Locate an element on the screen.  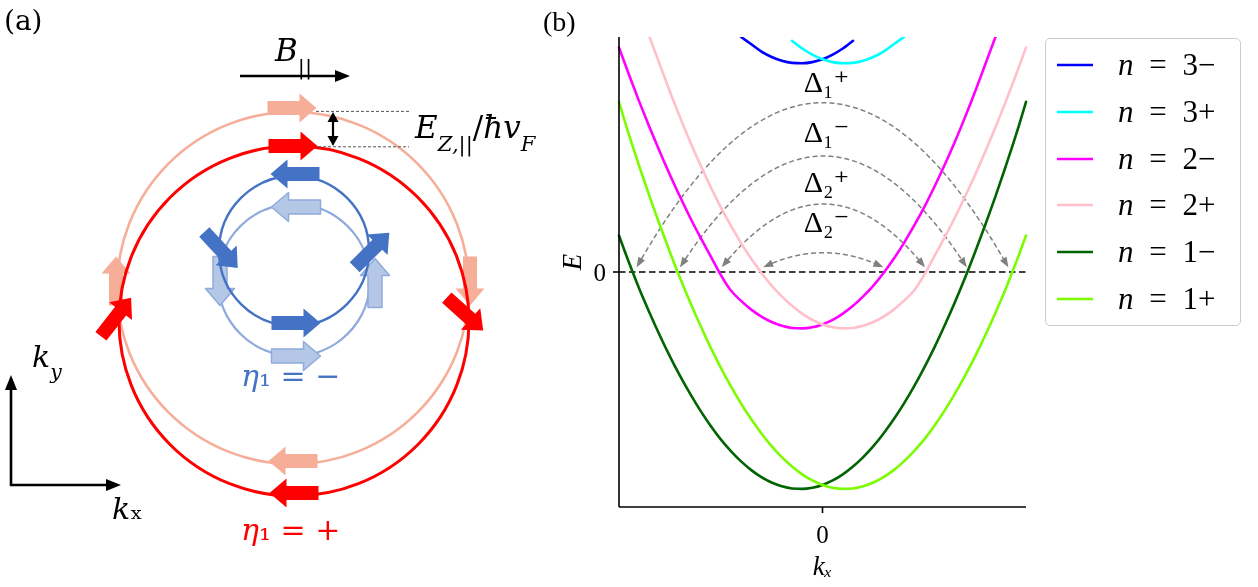
annotation: Δ₁⁺ is located at coordinates (826, 81).